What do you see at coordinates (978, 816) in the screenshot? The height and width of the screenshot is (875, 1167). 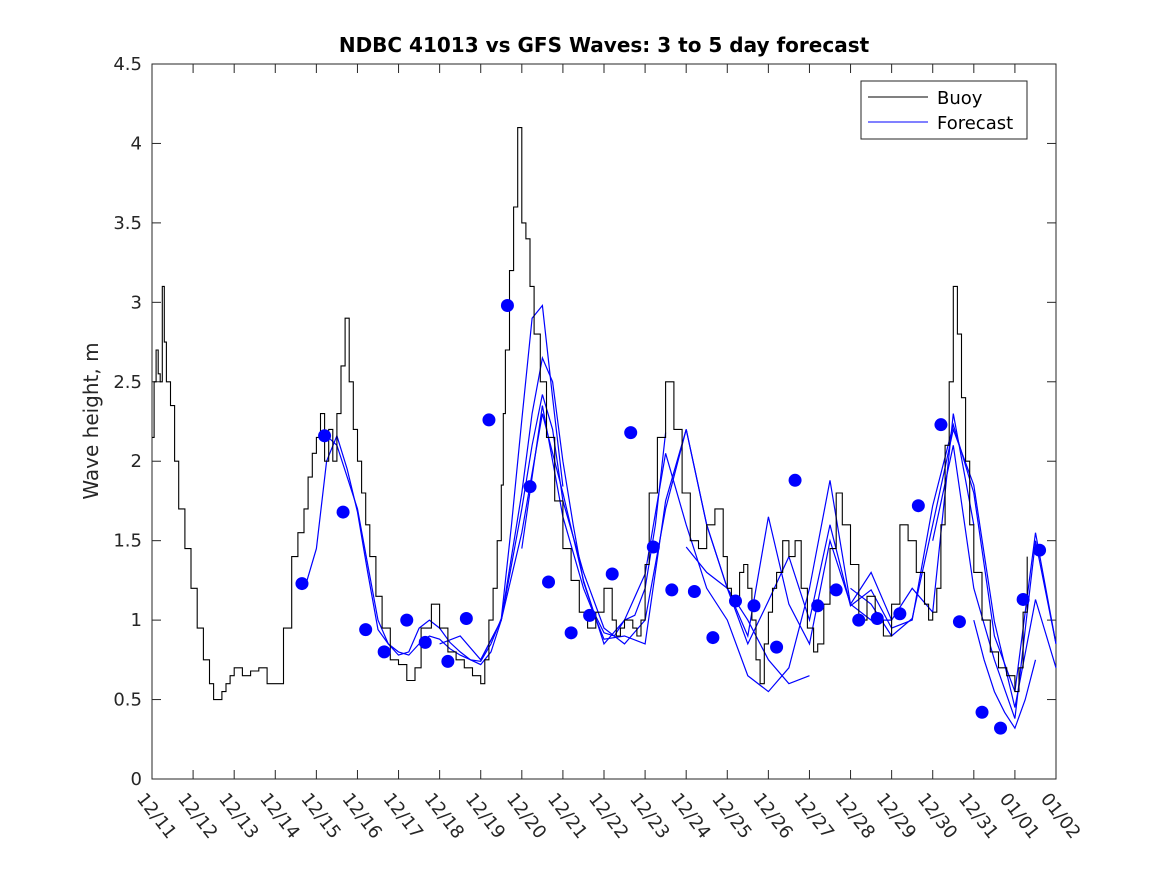 I see `x-tick-label: 12/31` at bounding box center [978, 816].